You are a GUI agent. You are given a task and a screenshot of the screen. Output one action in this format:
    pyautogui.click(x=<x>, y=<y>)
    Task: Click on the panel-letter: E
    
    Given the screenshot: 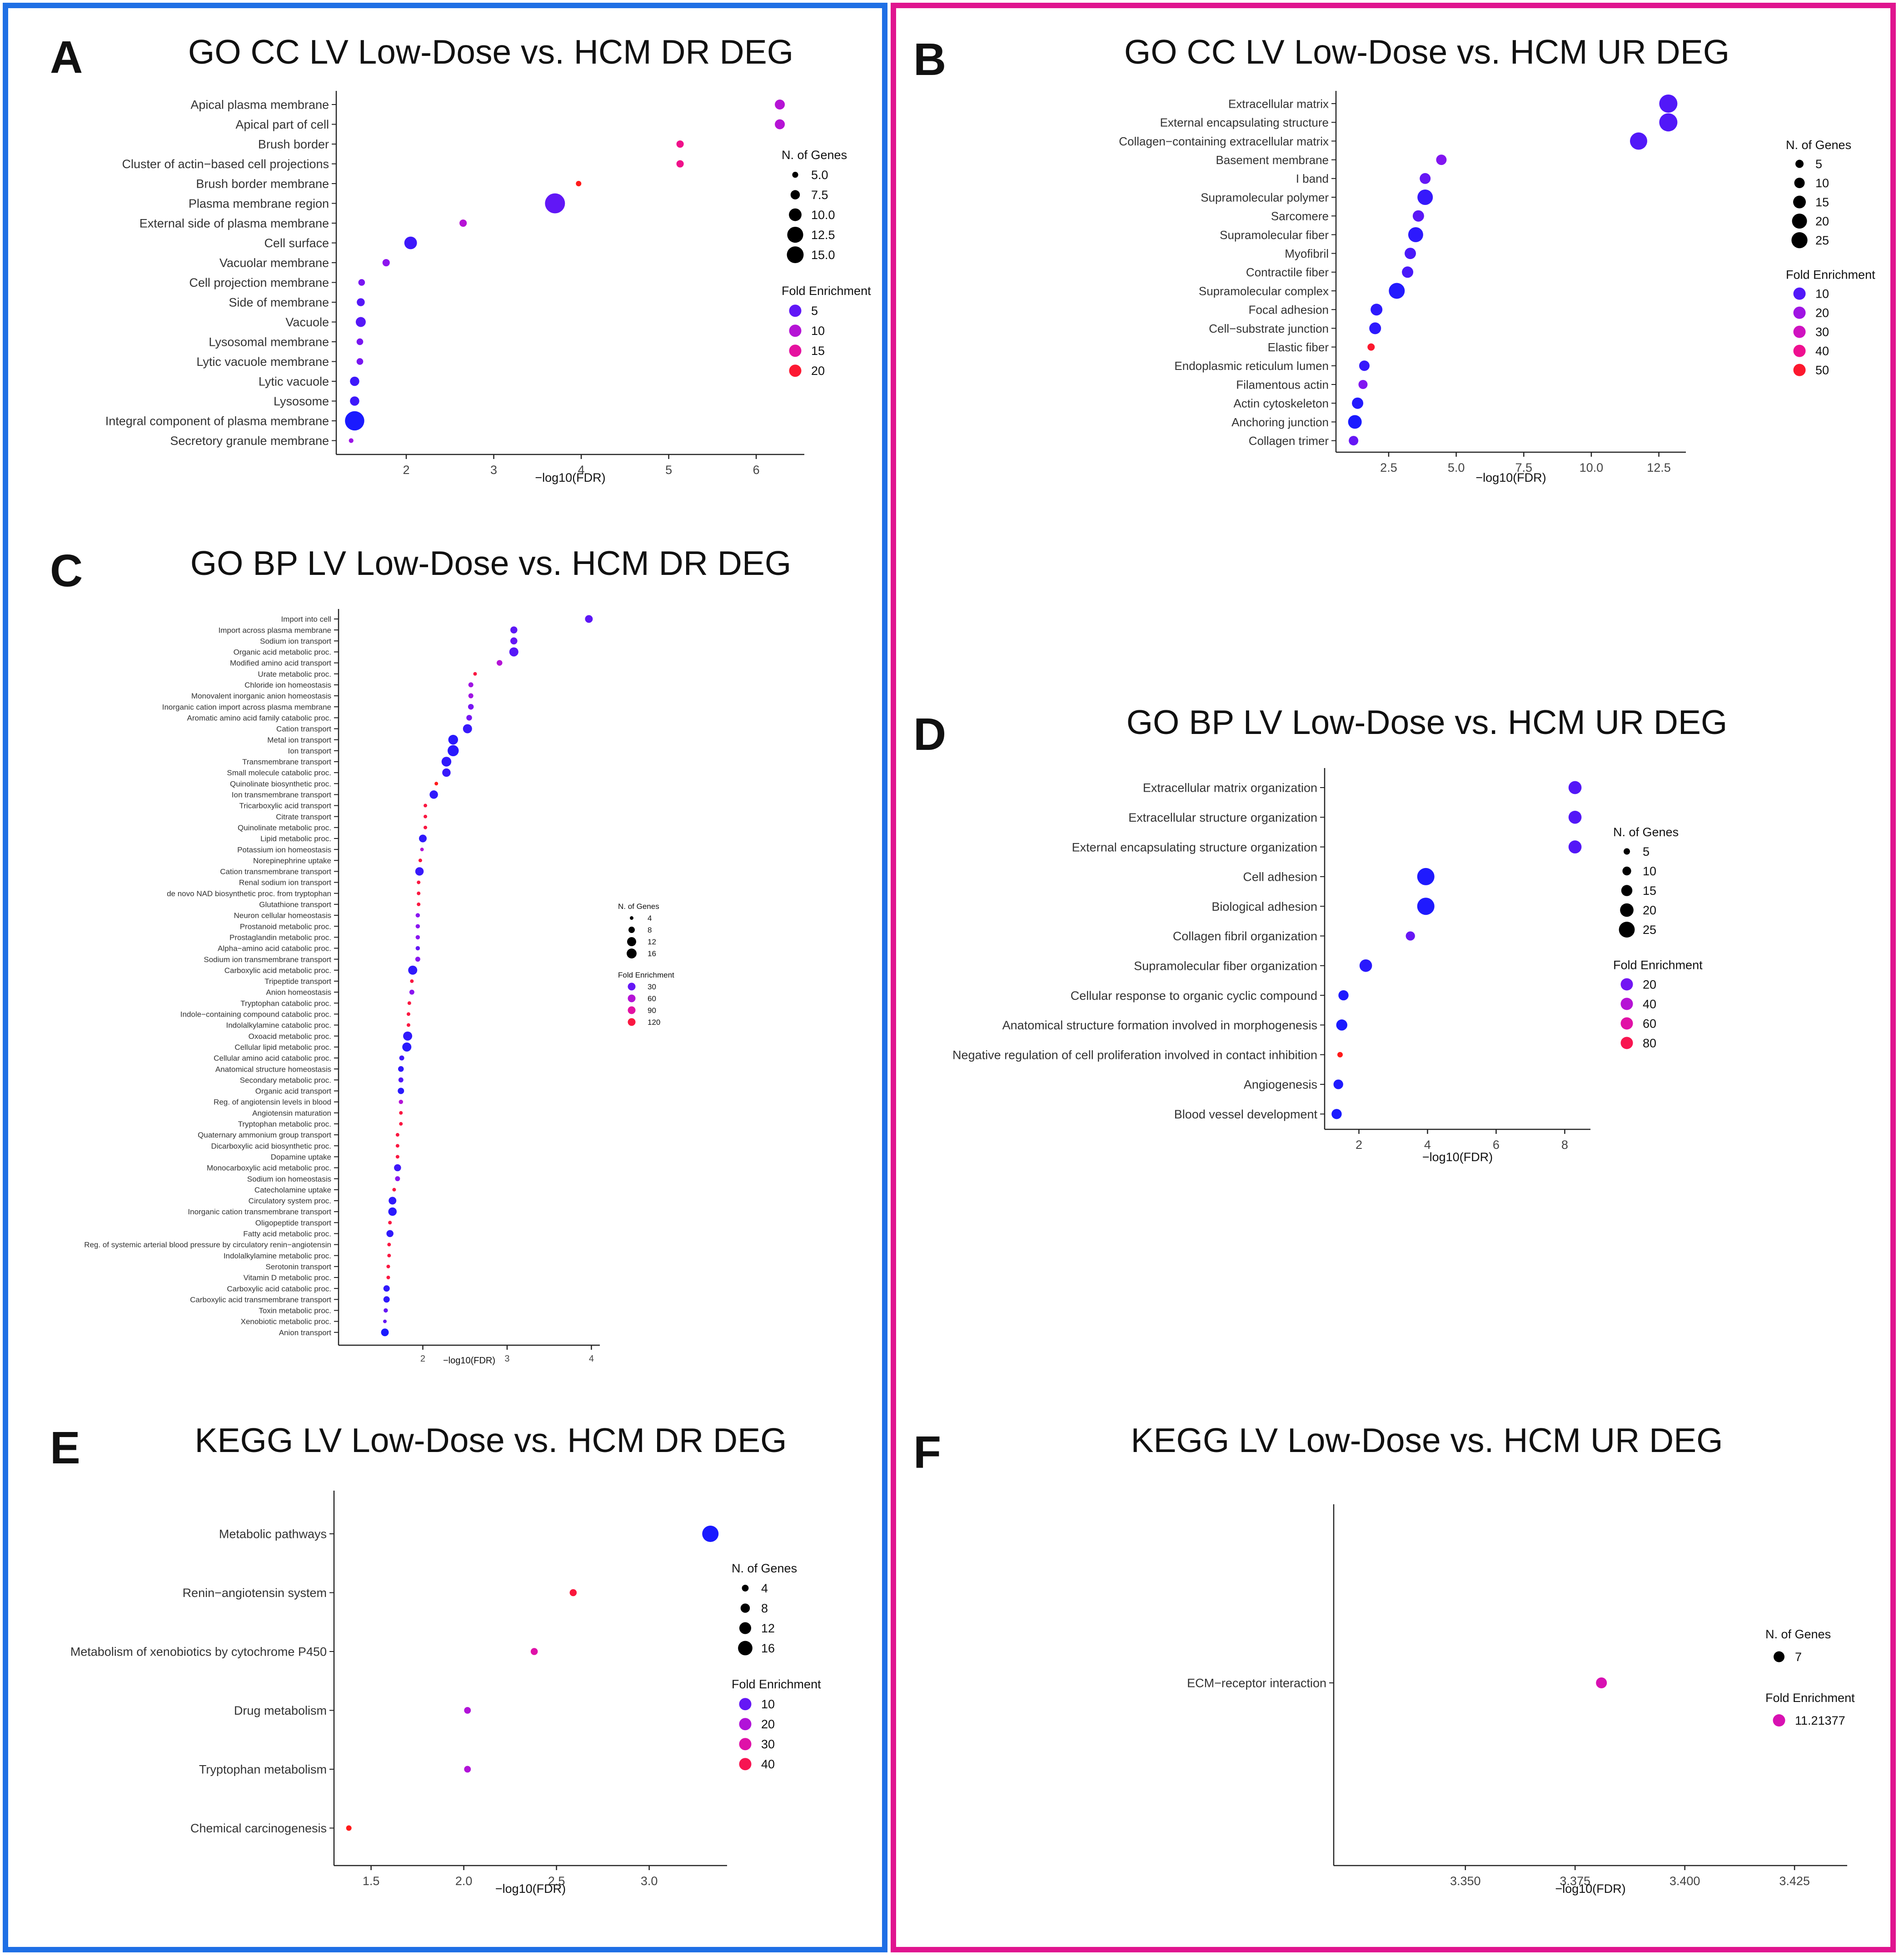 What is the action you would take?
    pyautogui.click(x=65, y=1447)
    